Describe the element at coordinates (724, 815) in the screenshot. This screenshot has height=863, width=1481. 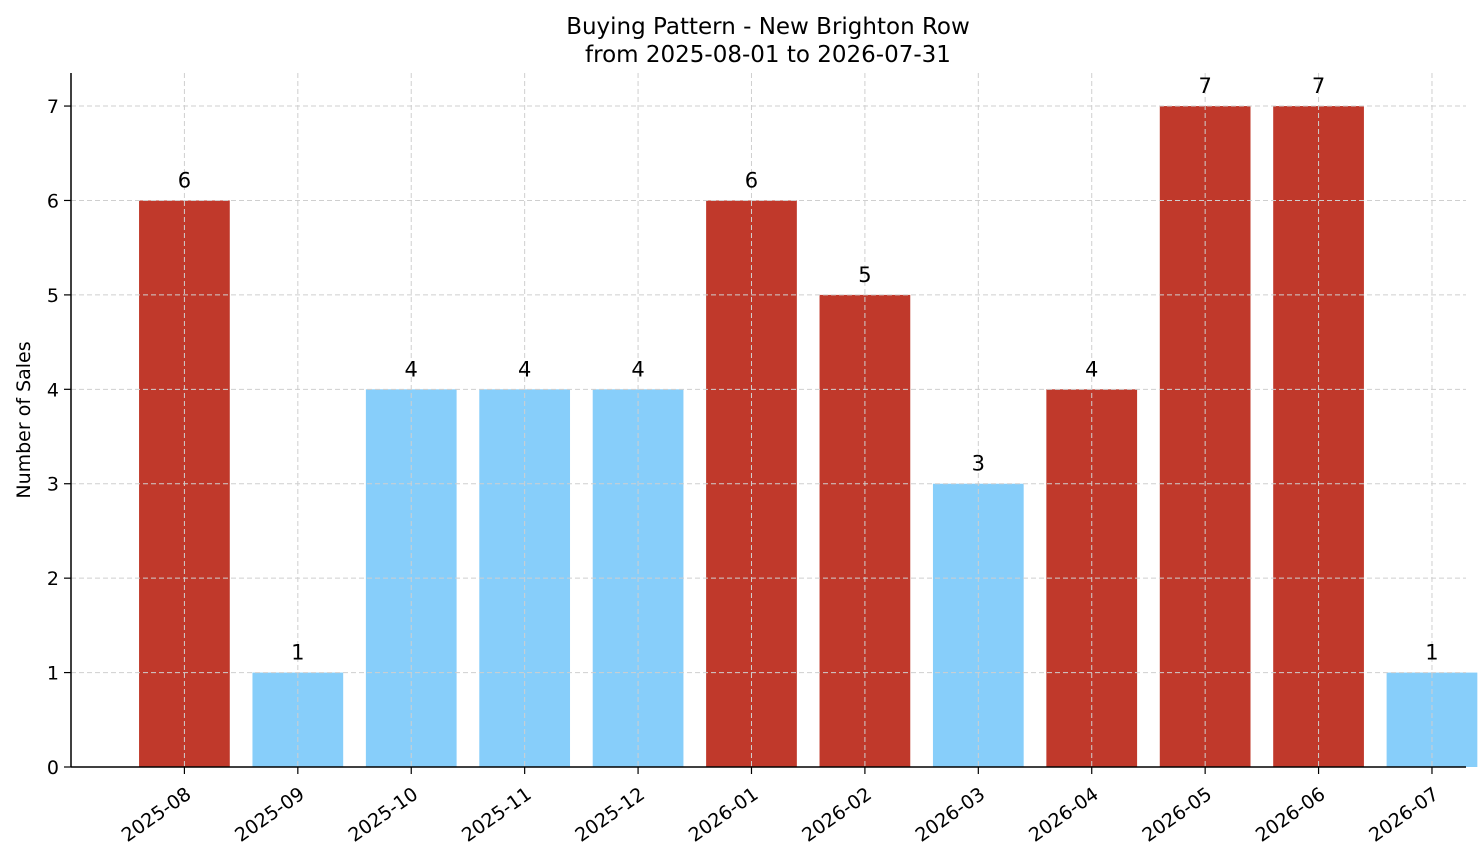
I see `x-tick-label: 2026-01` at that location.